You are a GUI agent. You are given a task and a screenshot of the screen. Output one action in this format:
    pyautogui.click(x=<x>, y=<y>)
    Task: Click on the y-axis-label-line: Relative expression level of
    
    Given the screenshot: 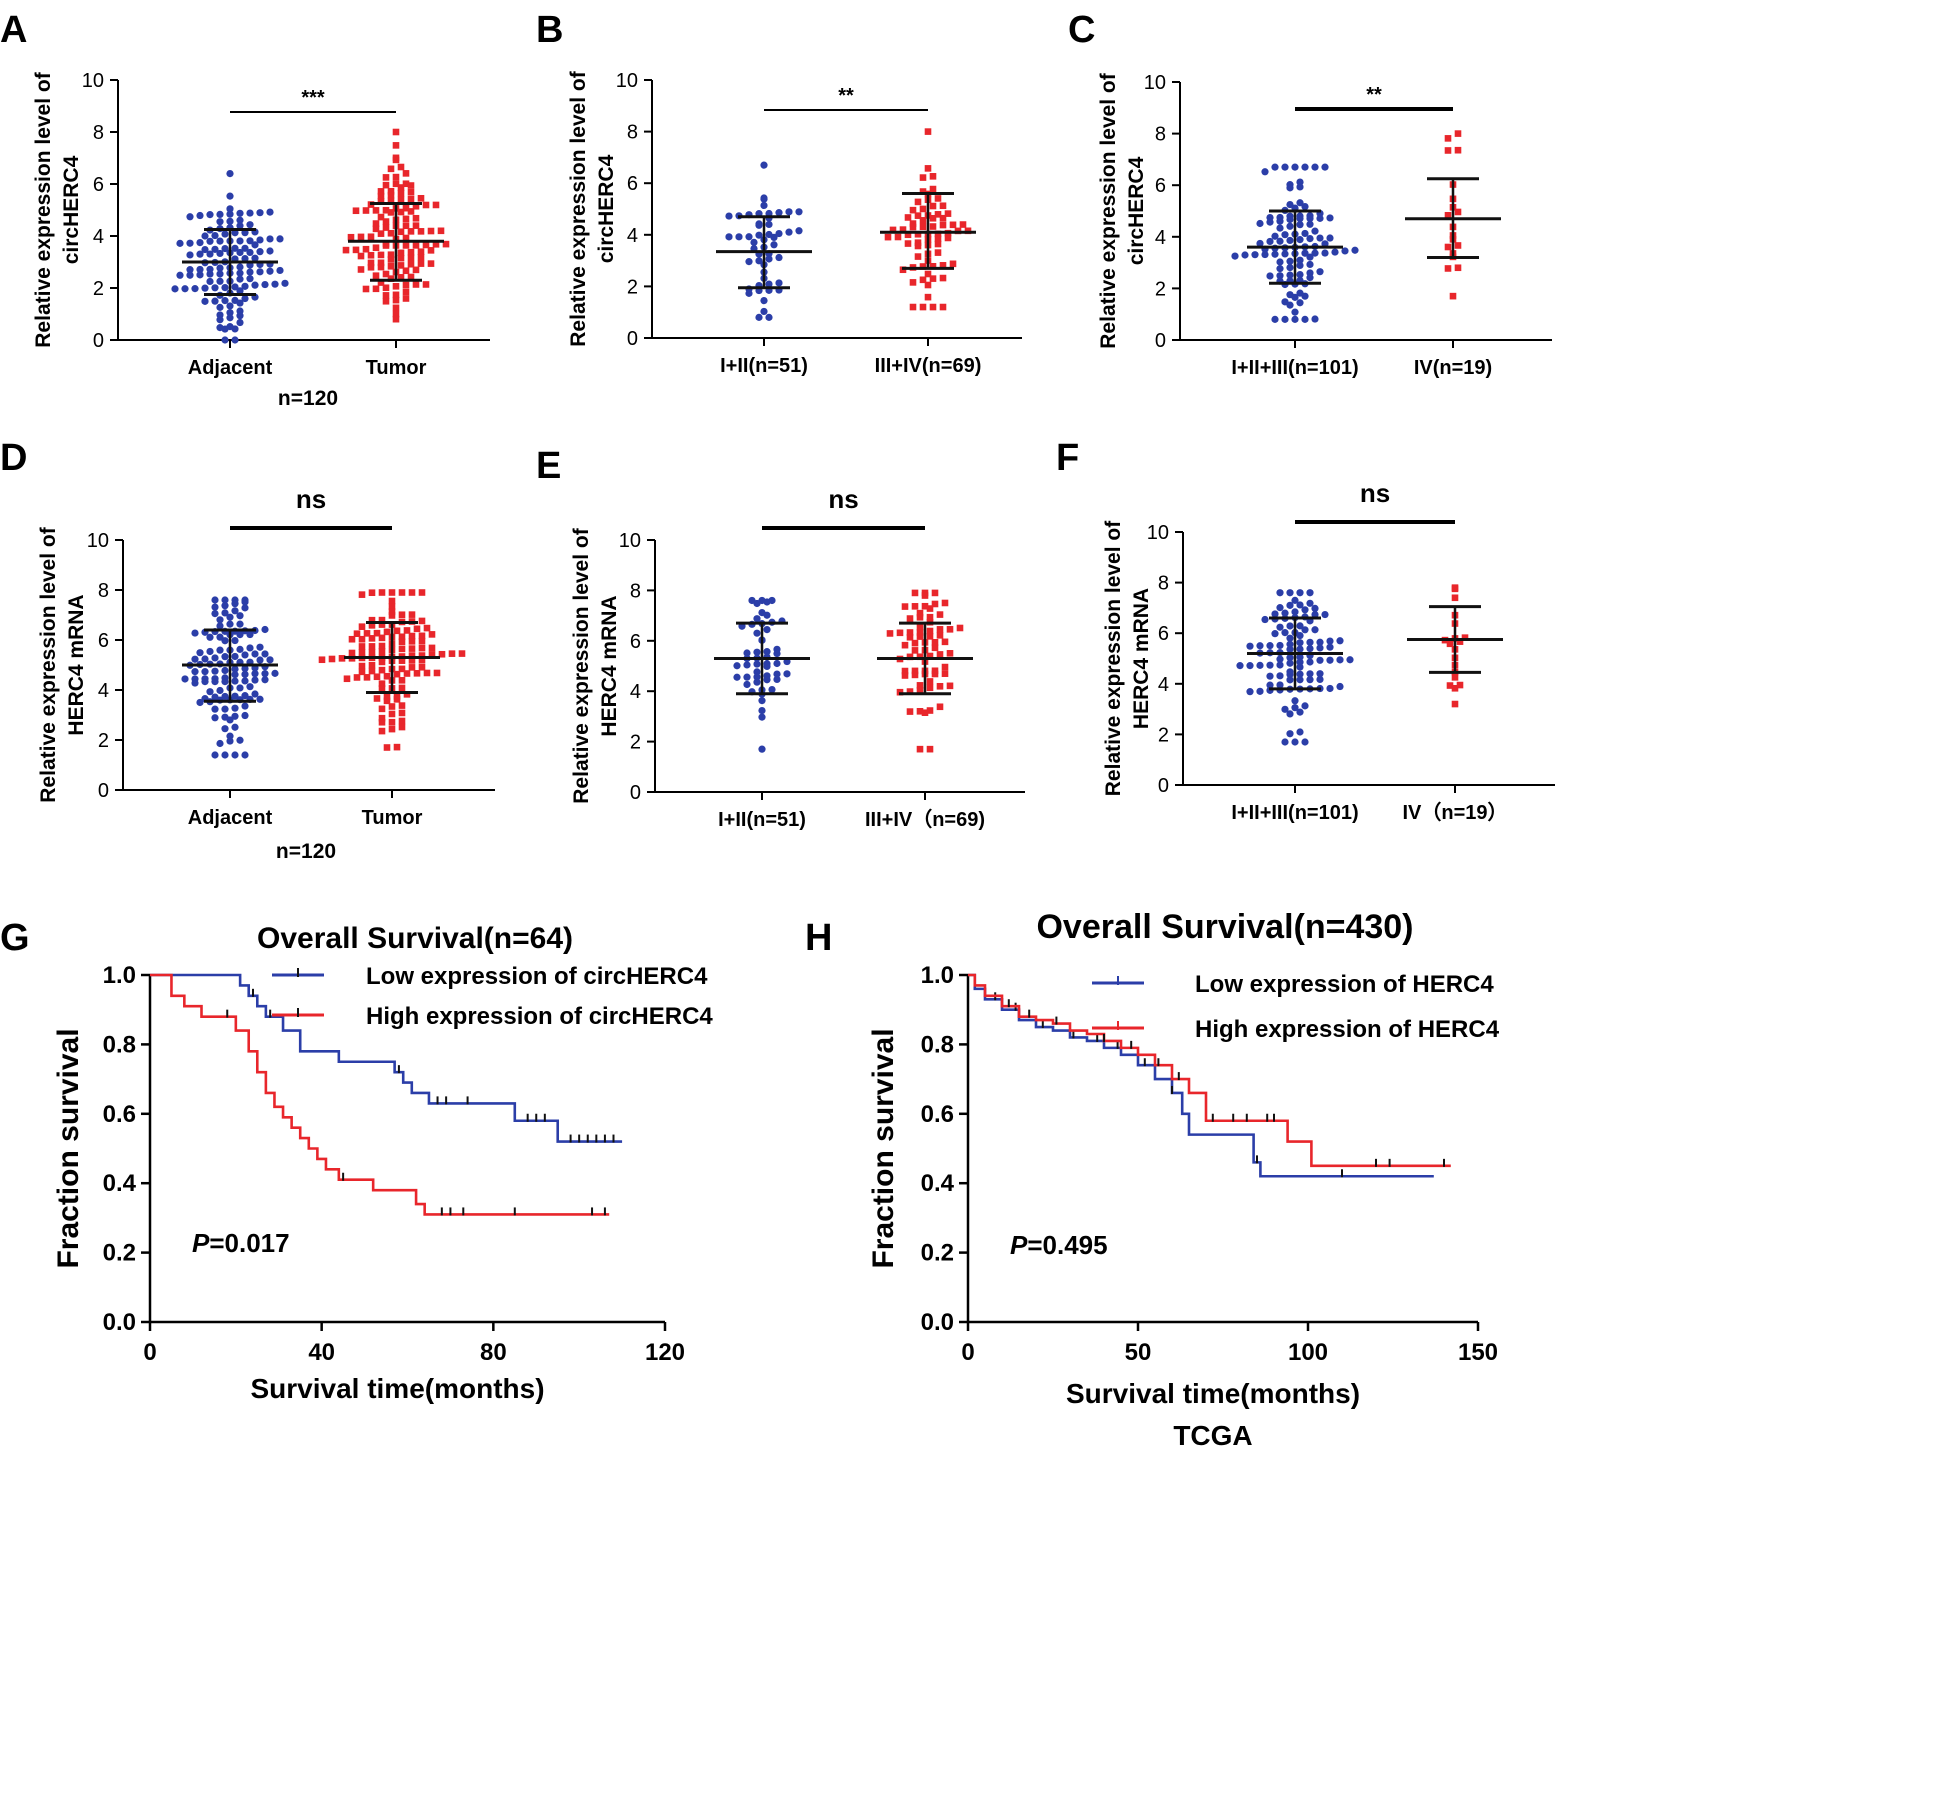 What is the action you would take?
    pyautogui.click(x=581, y=665)
    